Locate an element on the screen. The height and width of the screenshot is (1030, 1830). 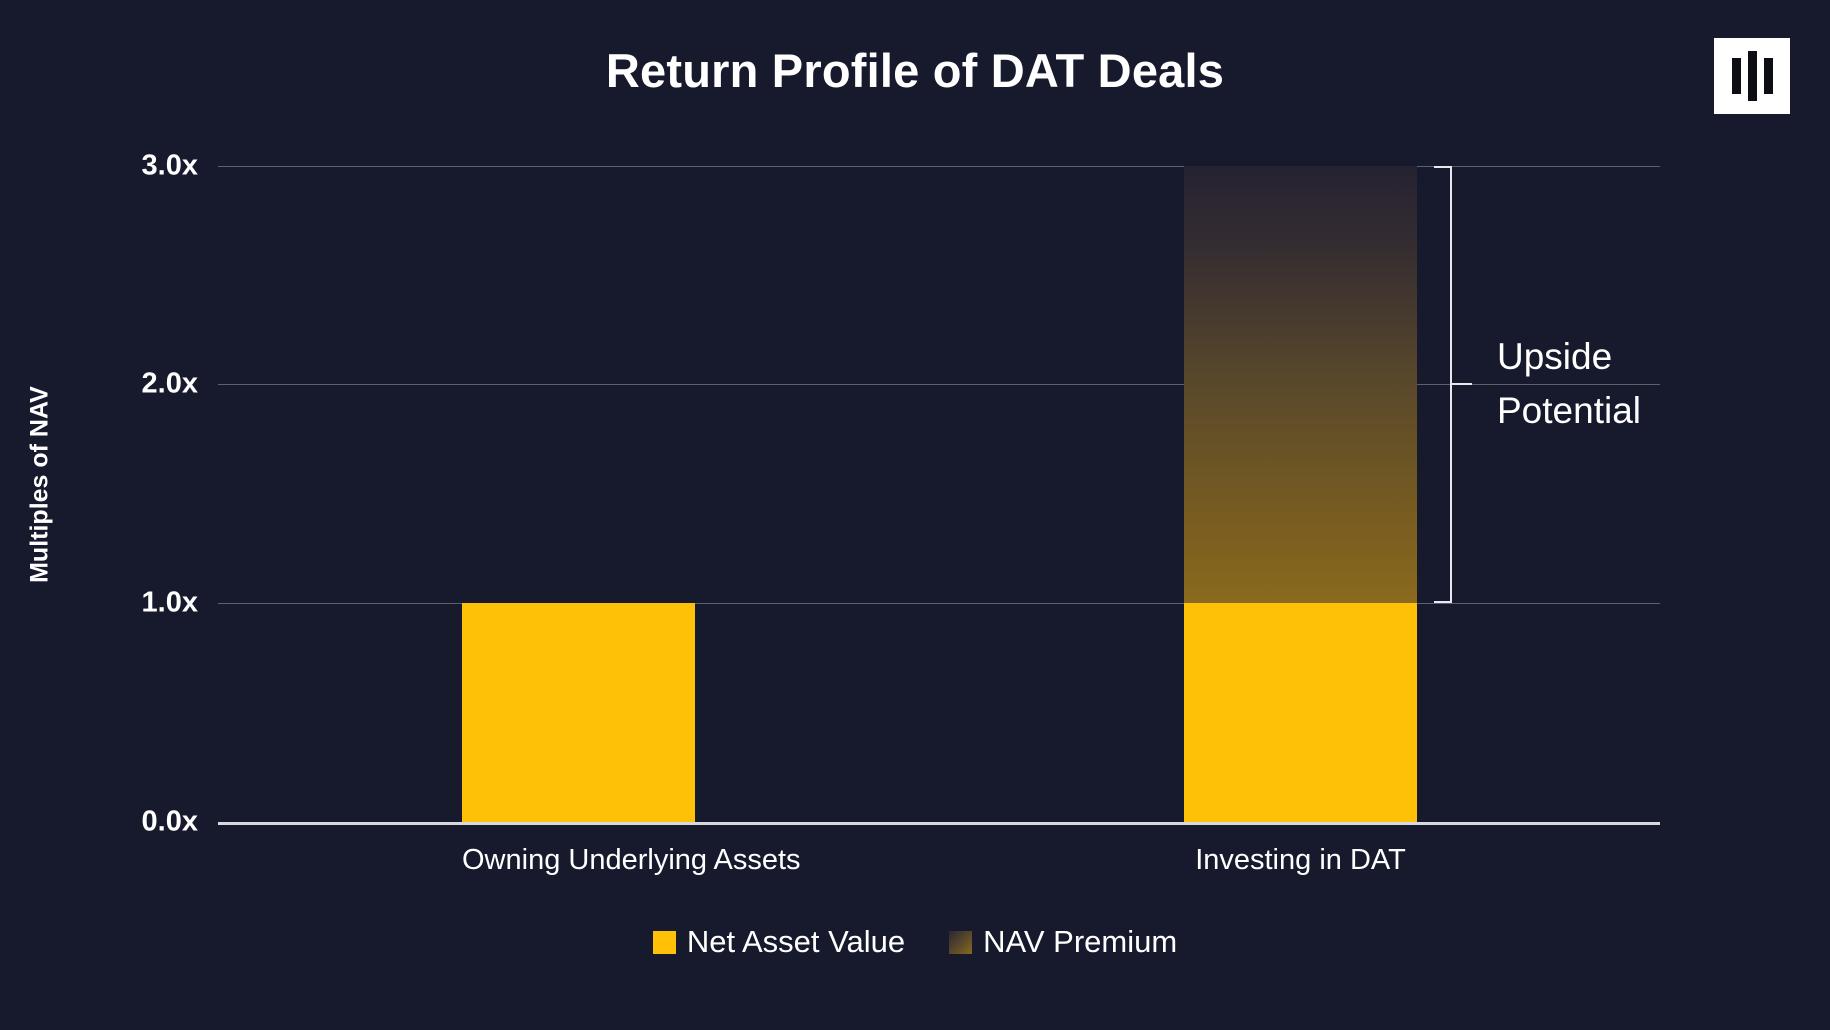
legend-item-net-asset-value: Net Asset Value is located at coordinates (779, 942).